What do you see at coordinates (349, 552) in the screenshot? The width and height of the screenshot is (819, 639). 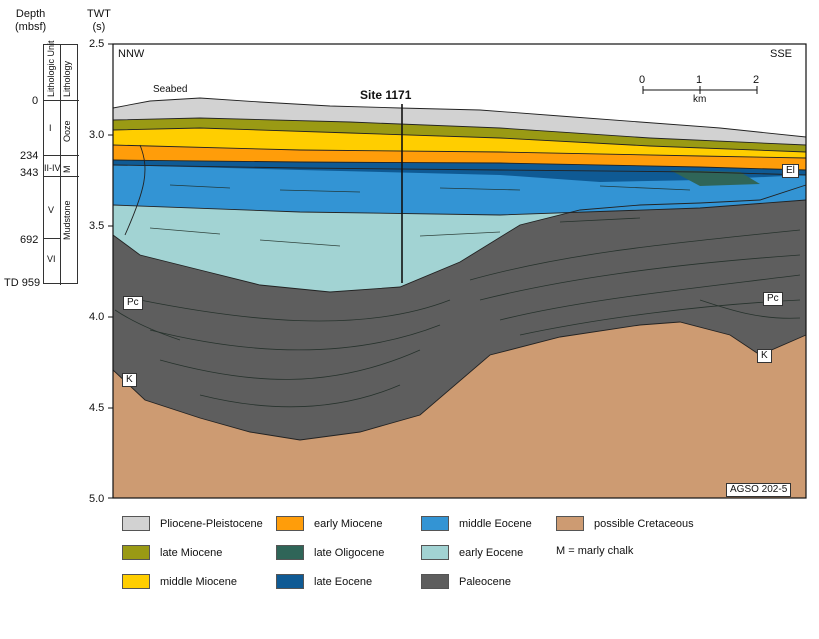 I see `legend-label: late Oligocene` at bounding box center [349, 552].